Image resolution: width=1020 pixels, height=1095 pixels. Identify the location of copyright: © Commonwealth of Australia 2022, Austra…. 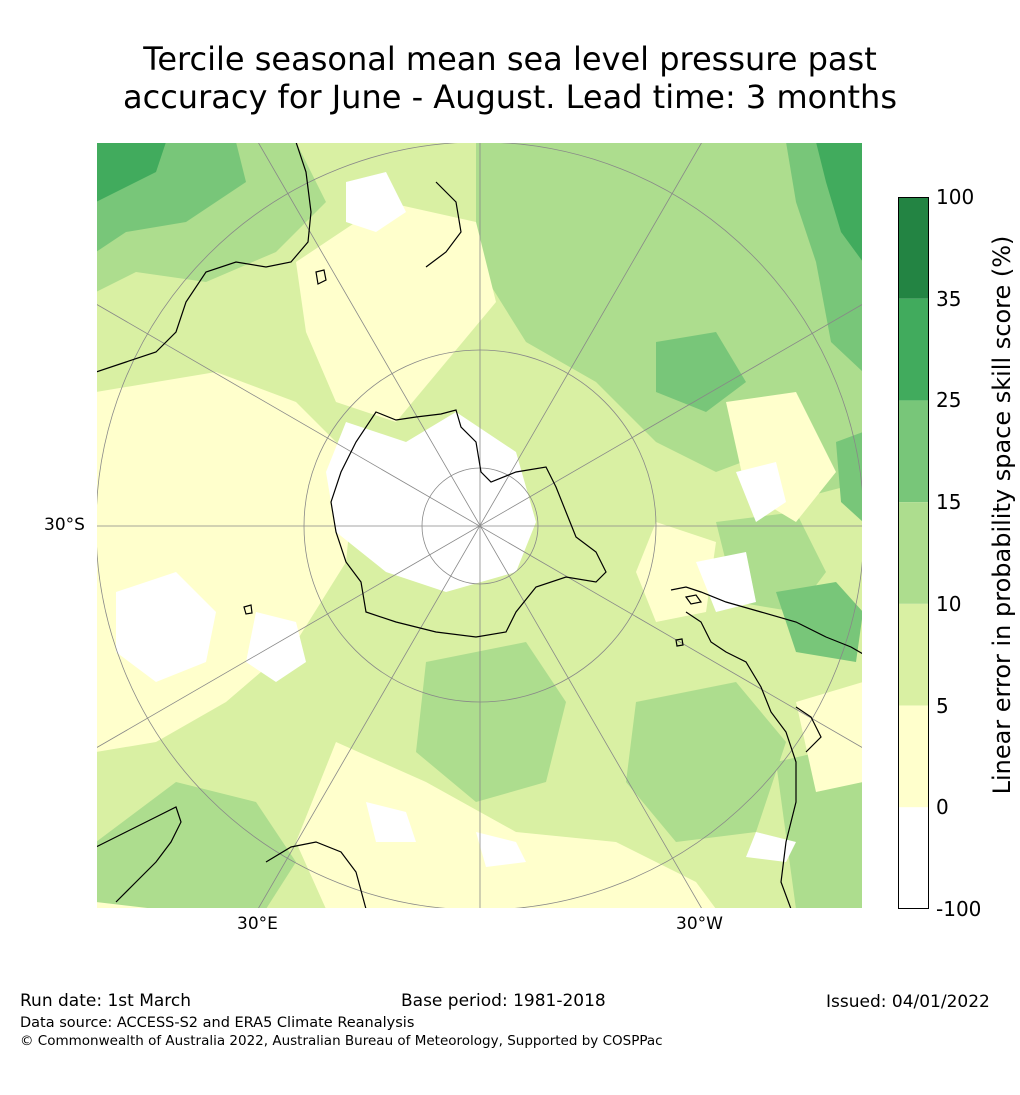
(341, 1041).